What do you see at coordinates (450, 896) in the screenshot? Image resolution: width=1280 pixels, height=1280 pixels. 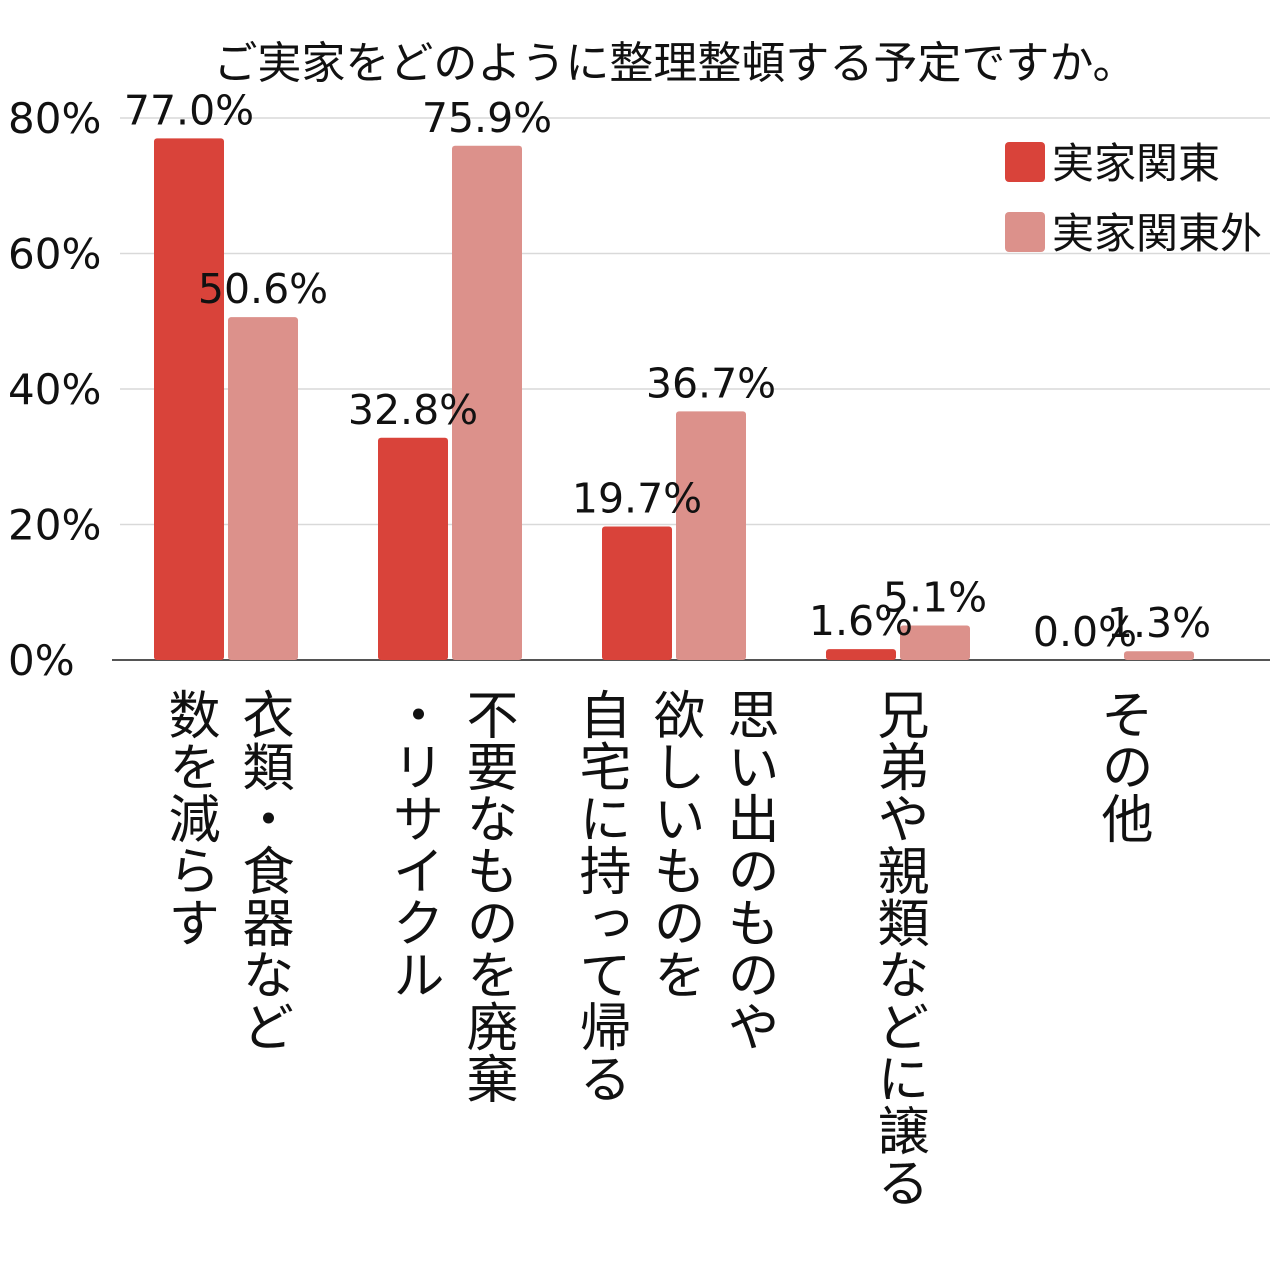 I see `category-label: 不要なものを廃棄・リサイクル` at bounding box center [450, 896].